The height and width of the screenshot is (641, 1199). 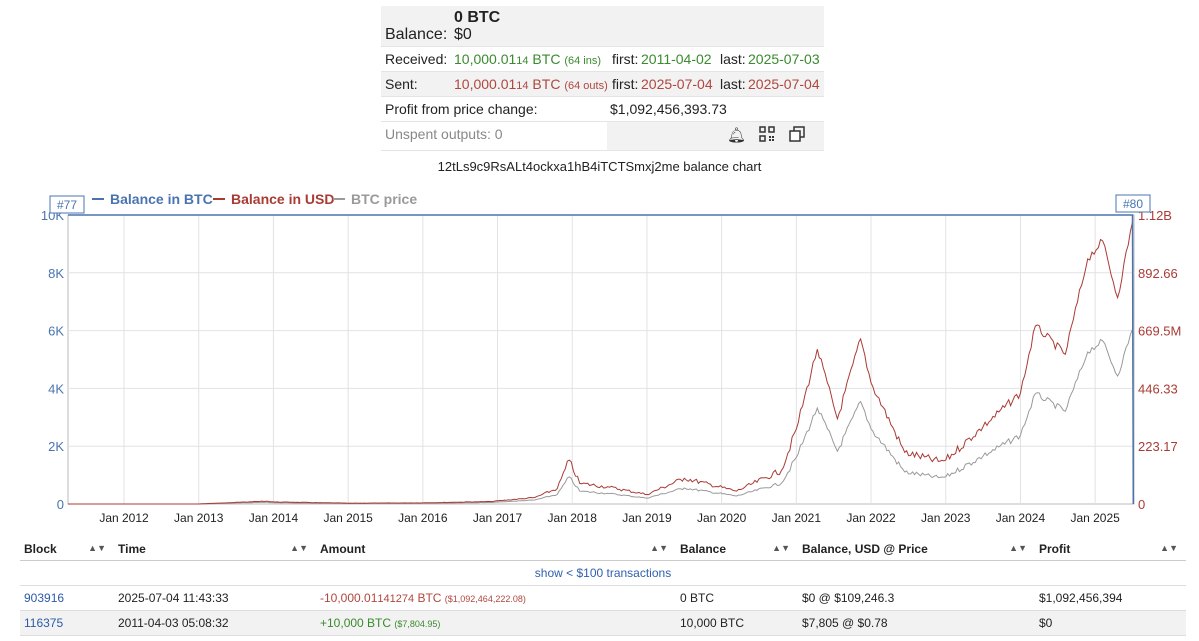 I want to click on marker-right-label: #80, so click(x=1133, y=204).